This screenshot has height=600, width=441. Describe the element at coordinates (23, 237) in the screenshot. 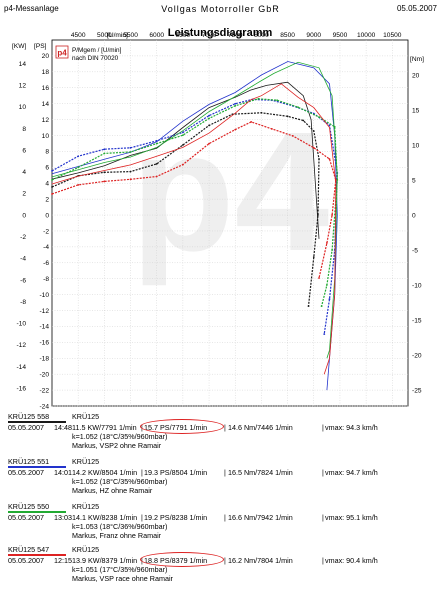

I see `kw-tick-label: -2` at that location.